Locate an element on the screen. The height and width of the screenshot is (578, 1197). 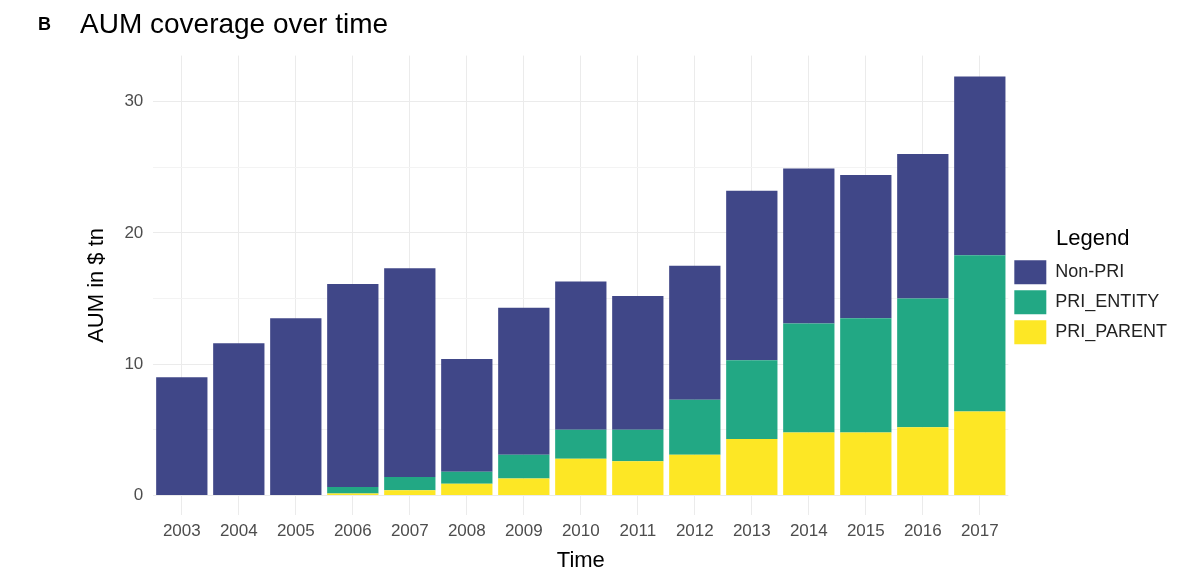
x-tick-label: 2012 is located at coordinates (694, 531).